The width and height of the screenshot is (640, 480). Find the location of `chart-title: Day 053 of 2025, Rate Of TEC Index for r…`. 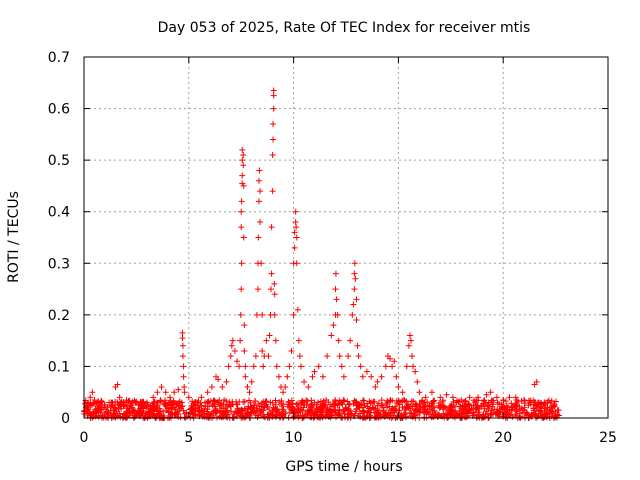

chart-title: Day 053 of 2025, Rate Of TEC Index for r… is located at coordinates (344, 28).